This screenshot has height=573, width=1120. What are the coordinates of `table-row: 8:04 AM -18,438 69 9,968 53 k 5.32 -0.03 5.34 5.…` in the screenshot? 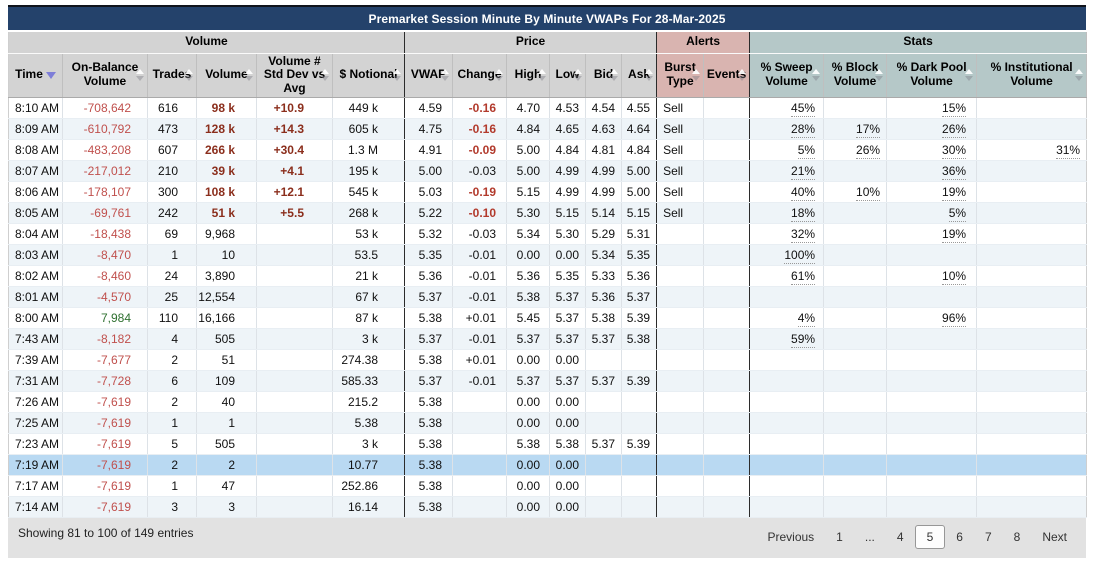 It's located at (548, 234).